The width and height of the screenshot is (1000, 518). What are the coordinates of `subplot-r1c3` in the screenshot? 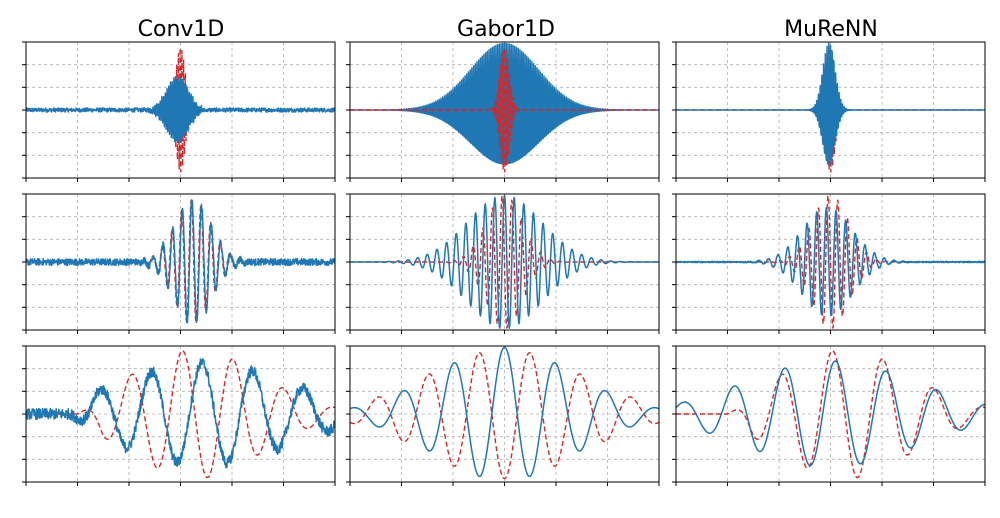 It's located at (829, 111).